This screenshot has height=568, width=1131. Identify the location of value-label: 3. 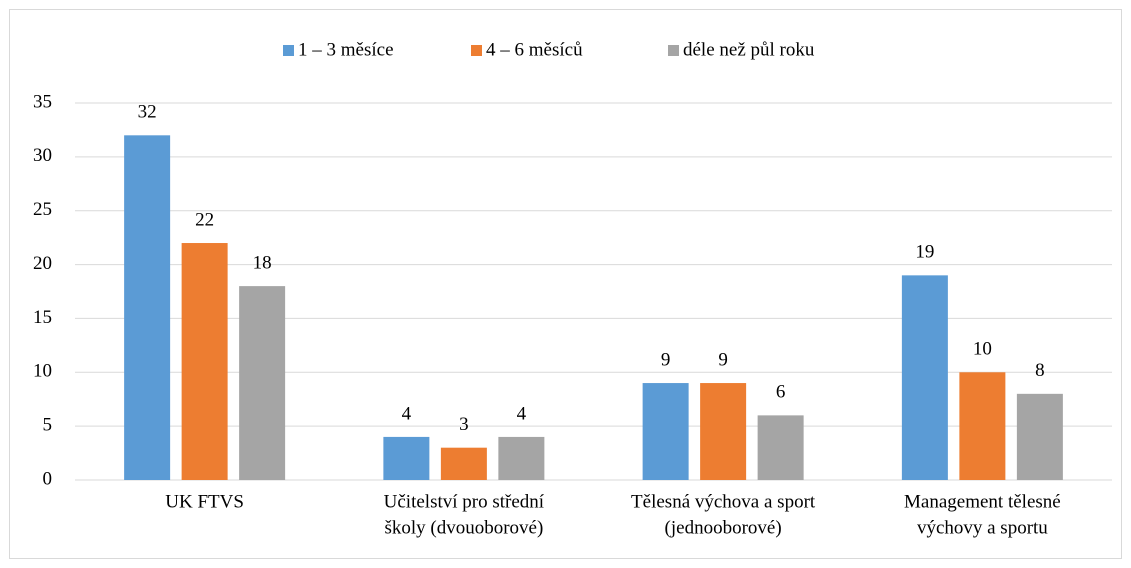
(464, 424).